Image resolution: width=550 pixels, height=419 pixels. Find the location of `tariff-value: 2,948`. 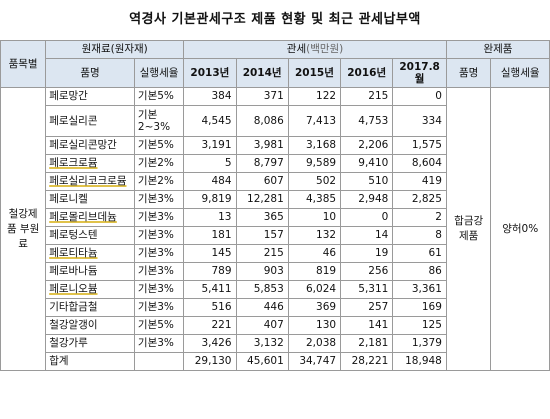

tariff-value: 2,948 is located at coordinates (367, 199).